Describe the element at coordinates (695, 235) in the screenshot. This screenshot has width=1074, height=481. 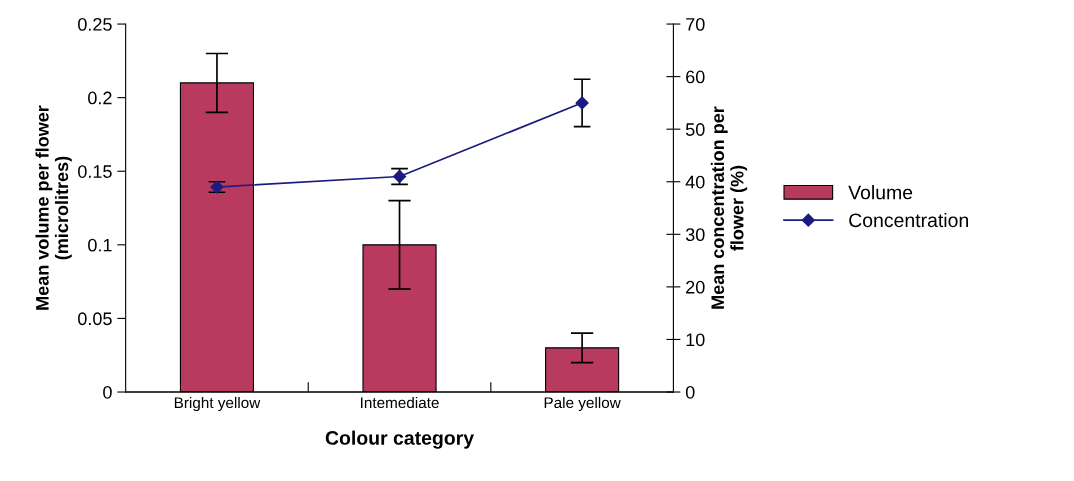
I see `y2-tick-label: 30` at that location.